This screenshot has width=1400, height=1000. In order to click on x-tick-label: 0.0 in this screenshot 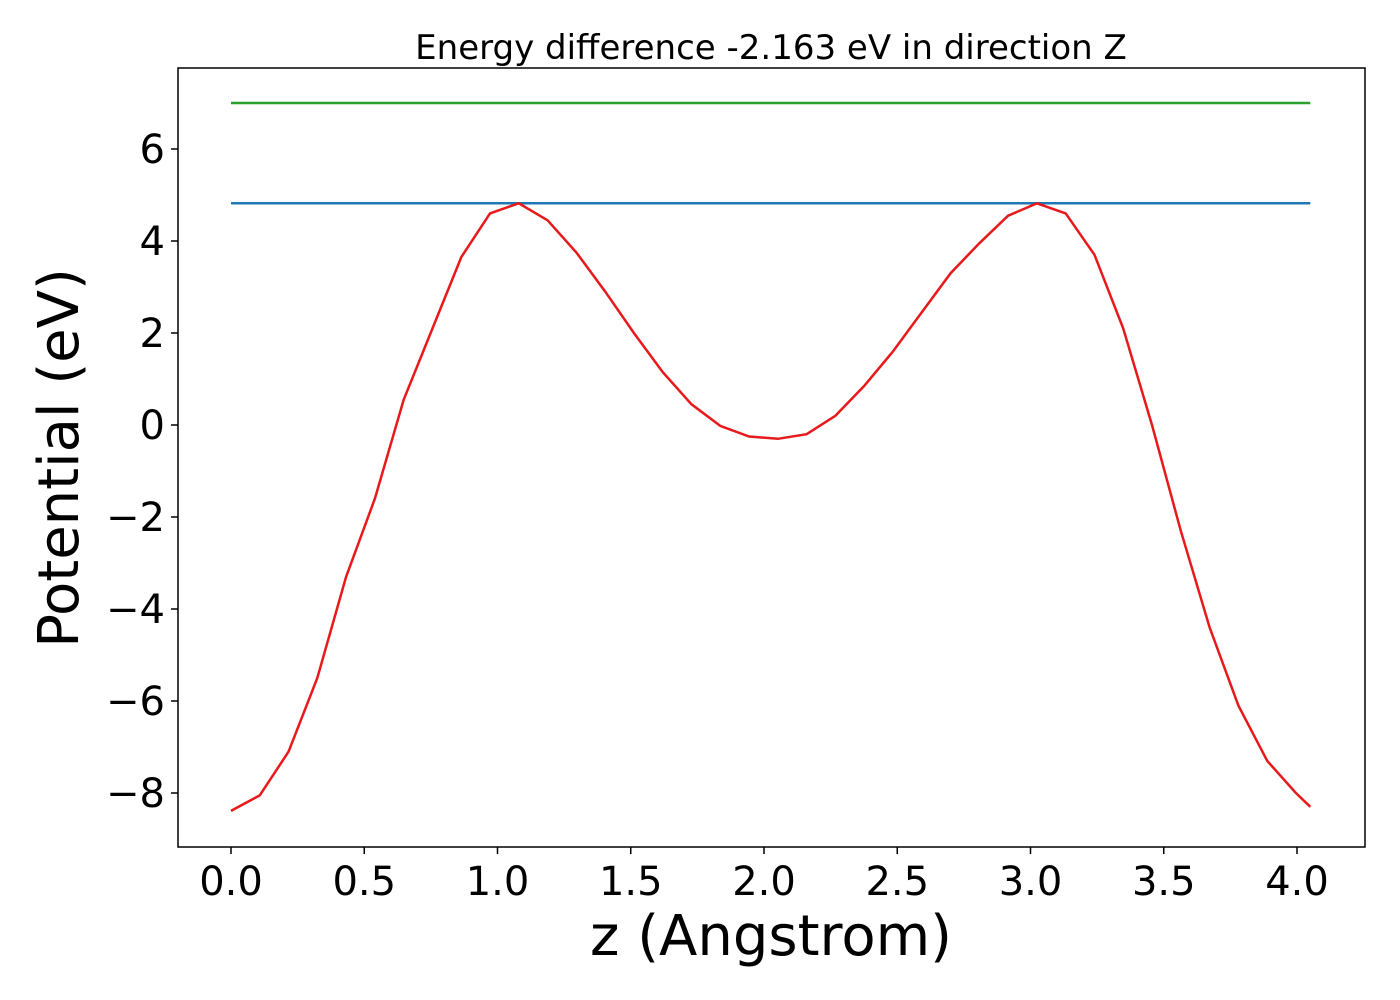, I will do `click(231, 882)`.